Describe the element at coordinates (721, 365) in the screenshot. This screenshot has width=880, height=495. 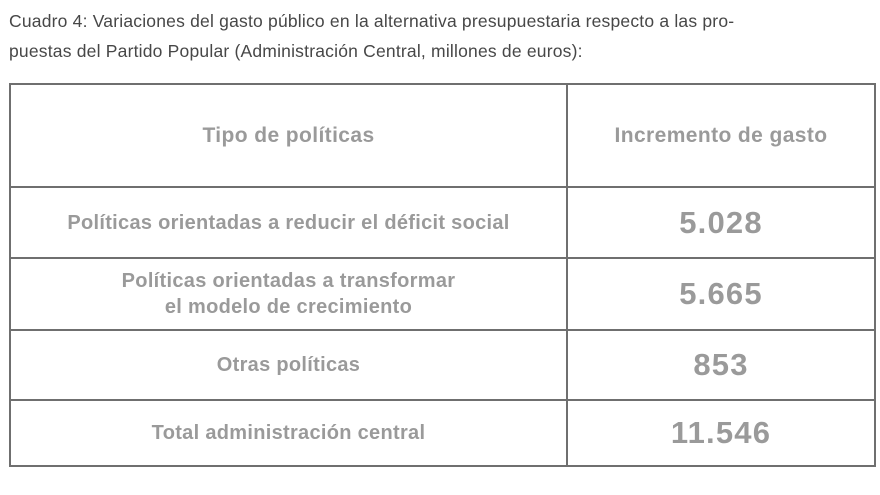
I see `row-value: 853` at that location.